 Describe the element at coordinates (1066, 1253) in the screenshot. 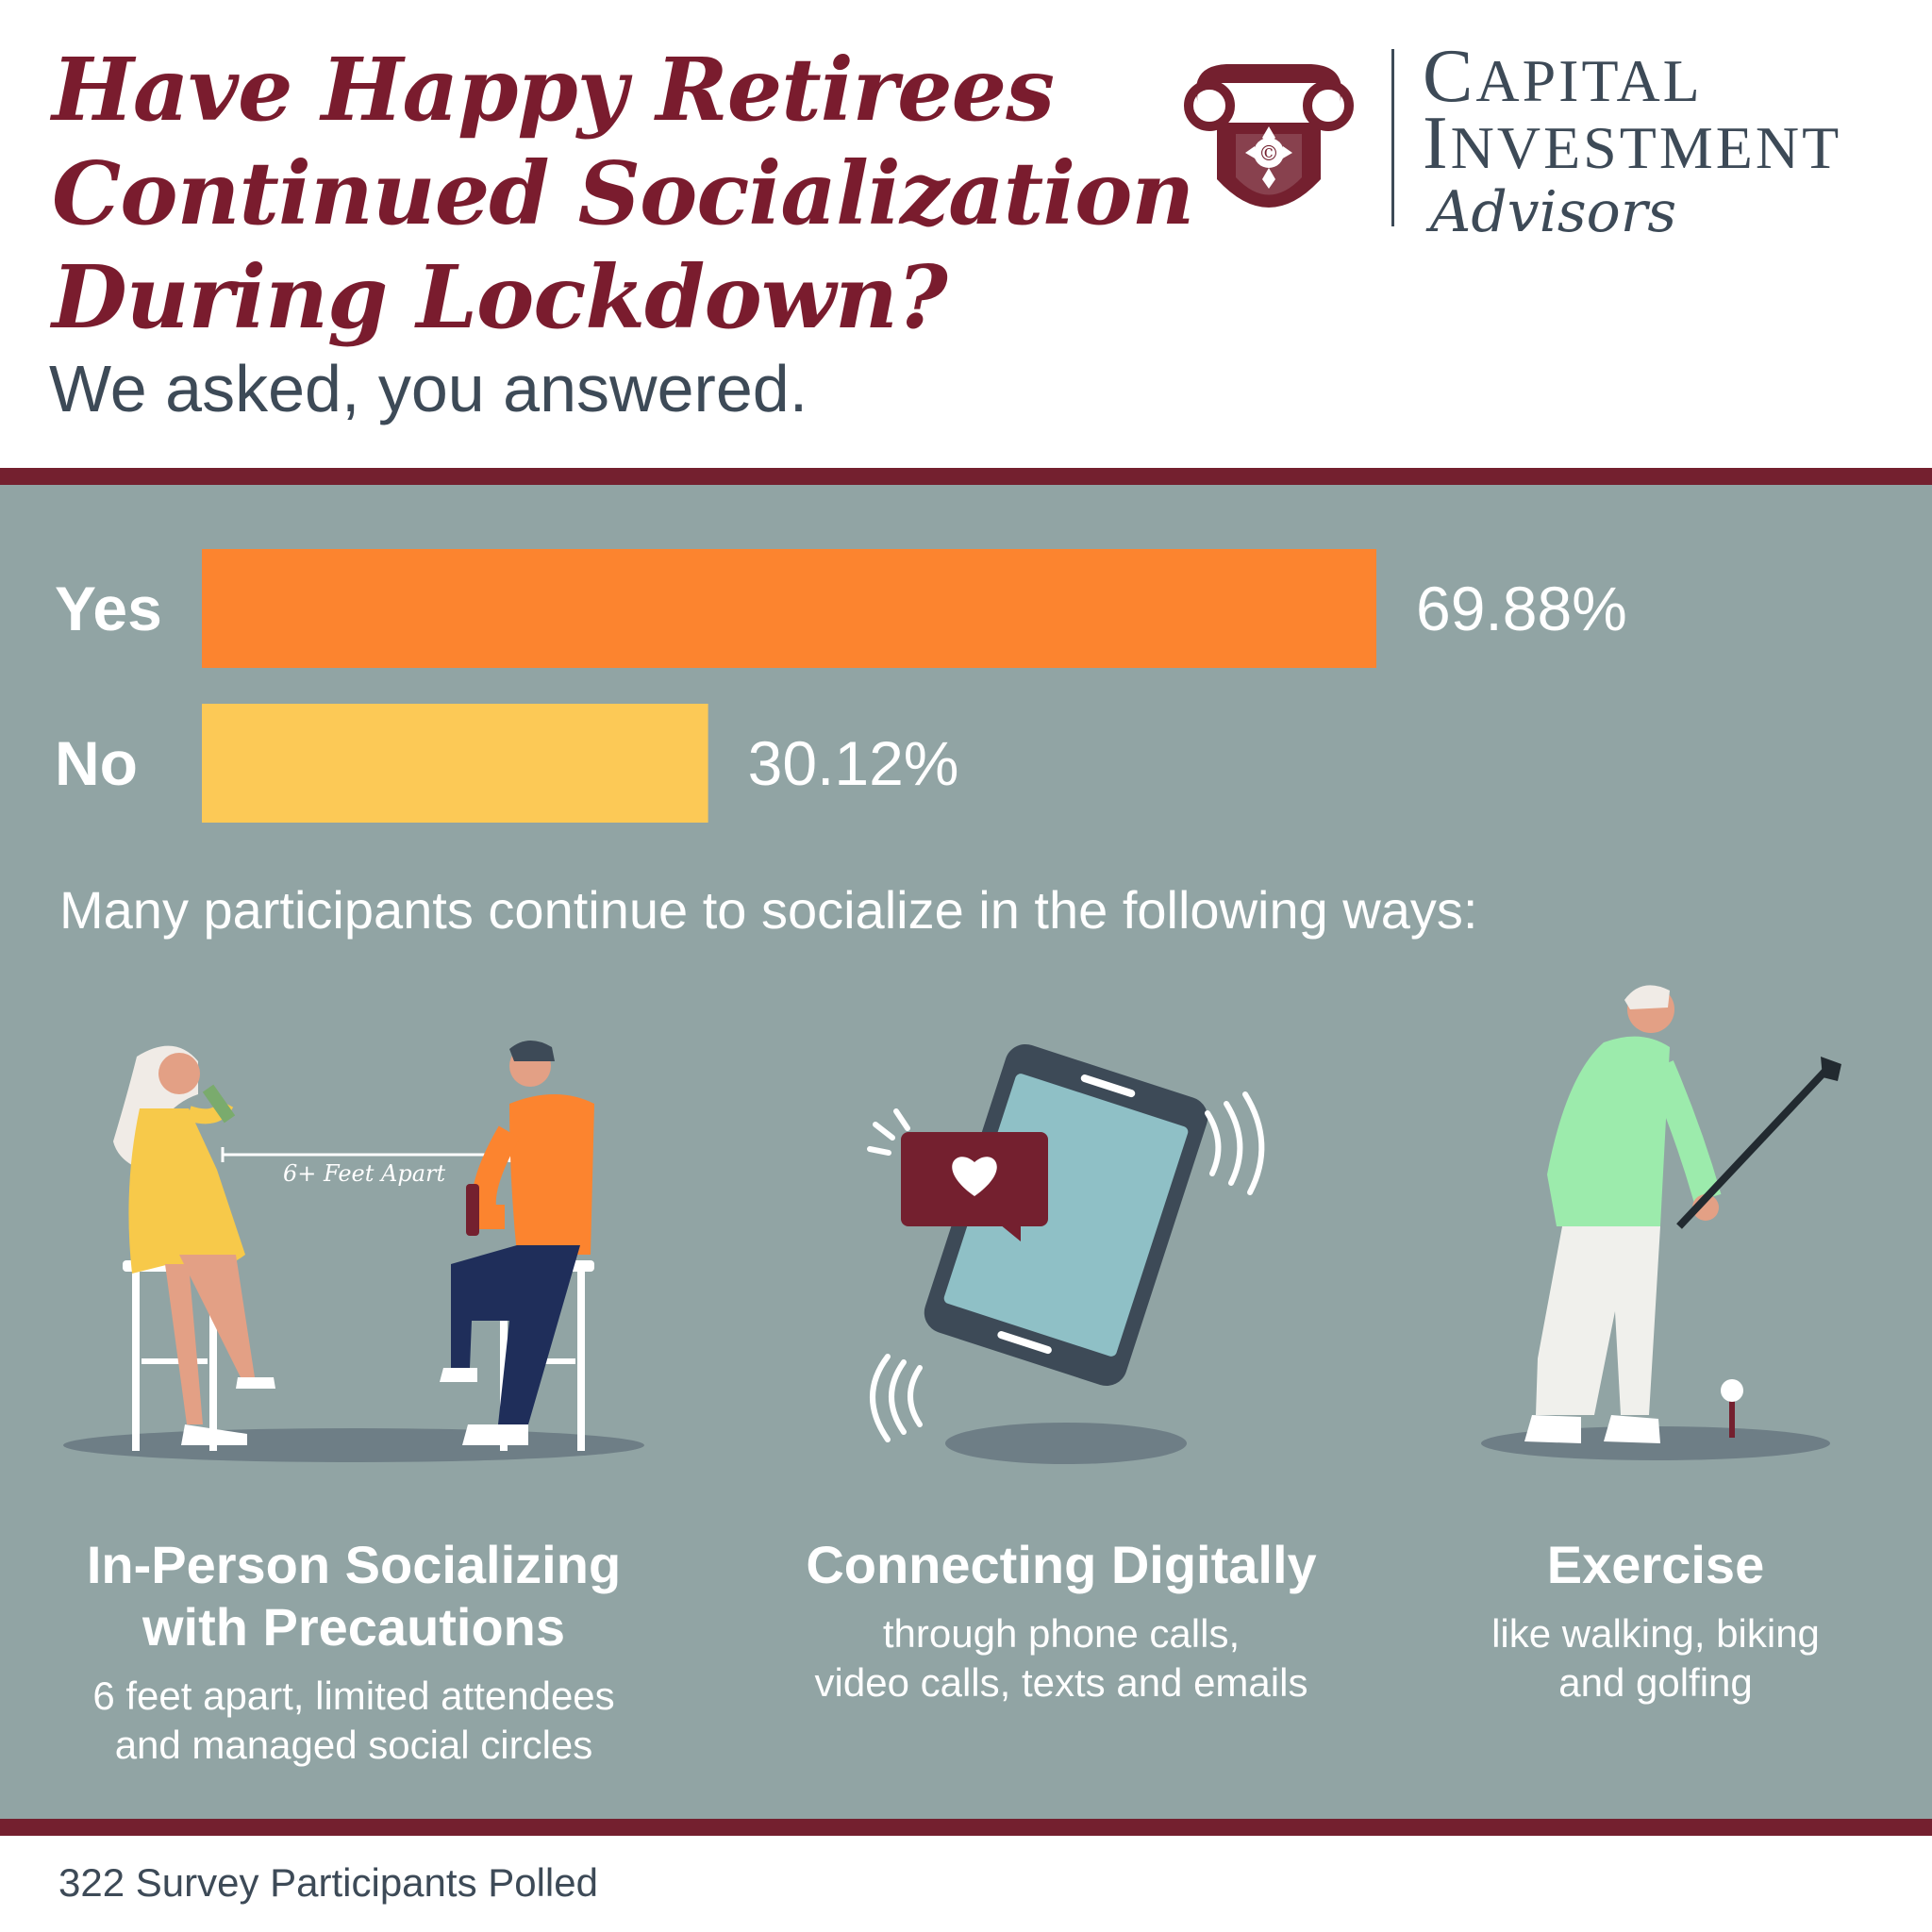

I see `smartphone-icon` at that location.